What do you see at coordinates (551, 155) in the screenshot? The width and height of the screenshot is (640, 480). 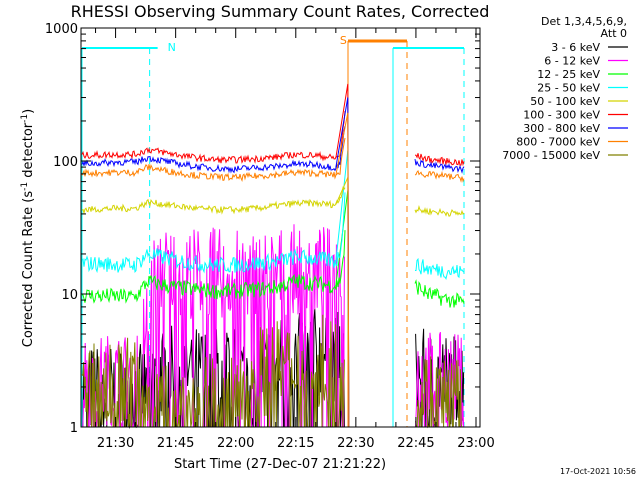 I see `legend-label-8: 7000 - 15000 keV` at bounding box center [551, 155].